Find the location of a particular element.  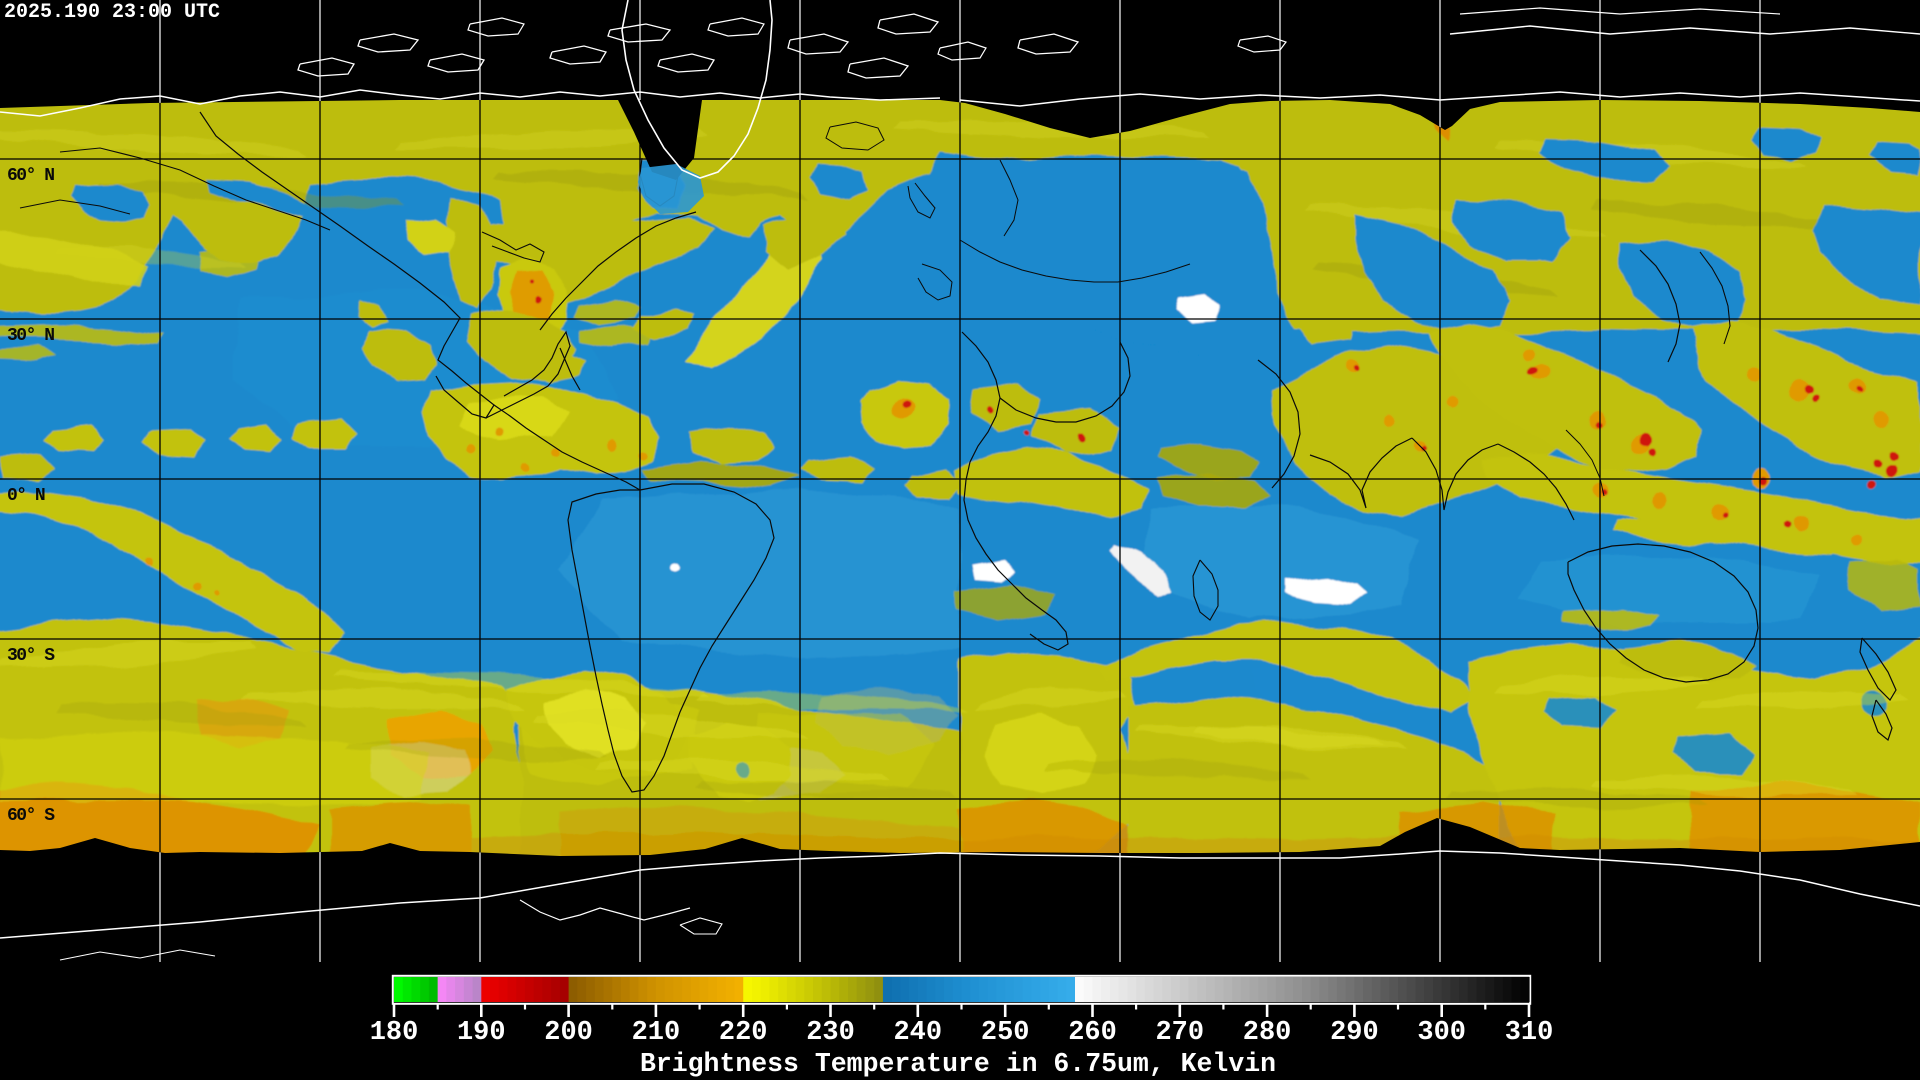

svg-text: 250 is located at coordinates (1005, 1033).